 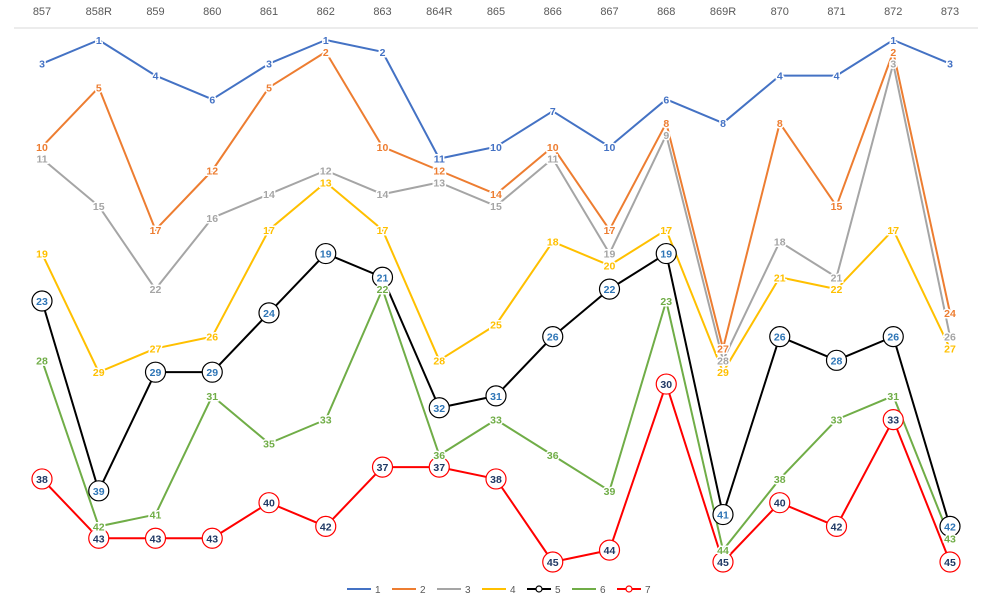 I want to click on series-7-data-label: 33, so click(x=893, y=421).